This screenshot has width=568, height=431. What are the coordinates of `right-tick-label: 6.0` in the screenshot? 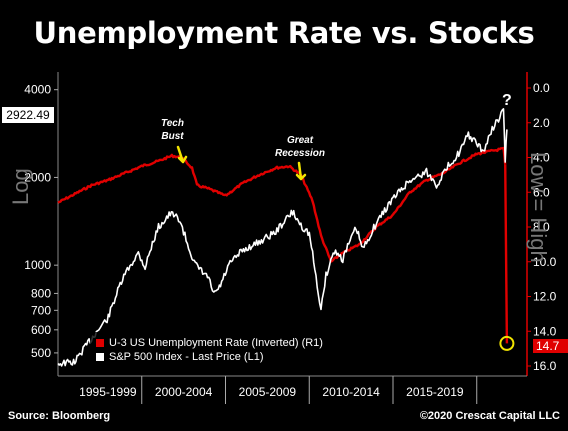 It's located at (541, 192).